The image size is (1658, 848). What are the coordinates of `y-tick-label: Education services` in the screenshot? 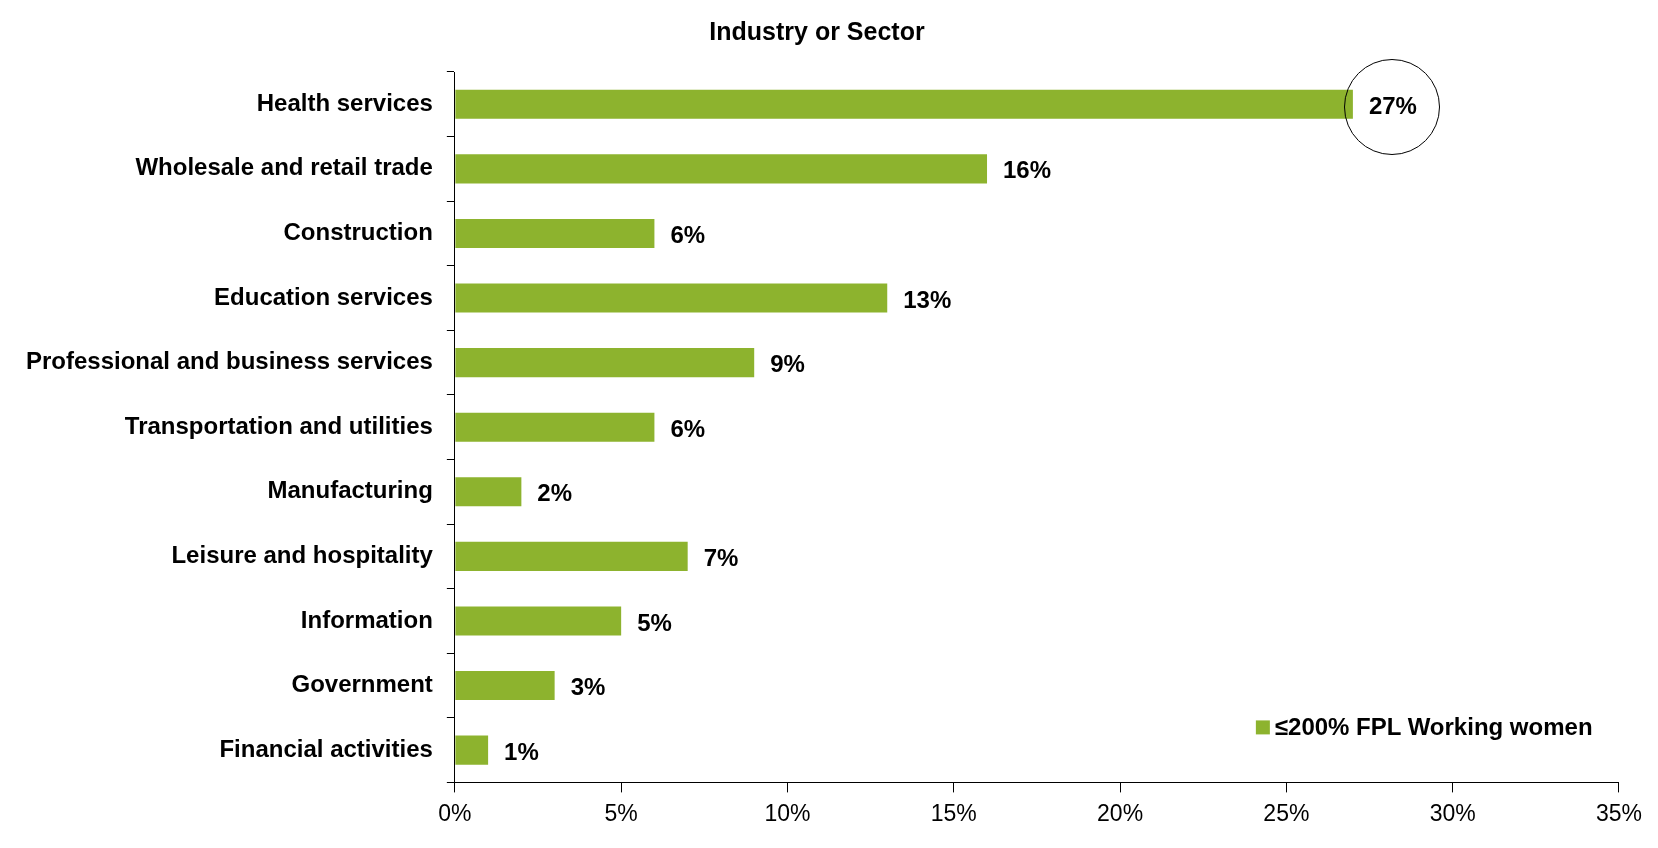 It's located at (323, 296).